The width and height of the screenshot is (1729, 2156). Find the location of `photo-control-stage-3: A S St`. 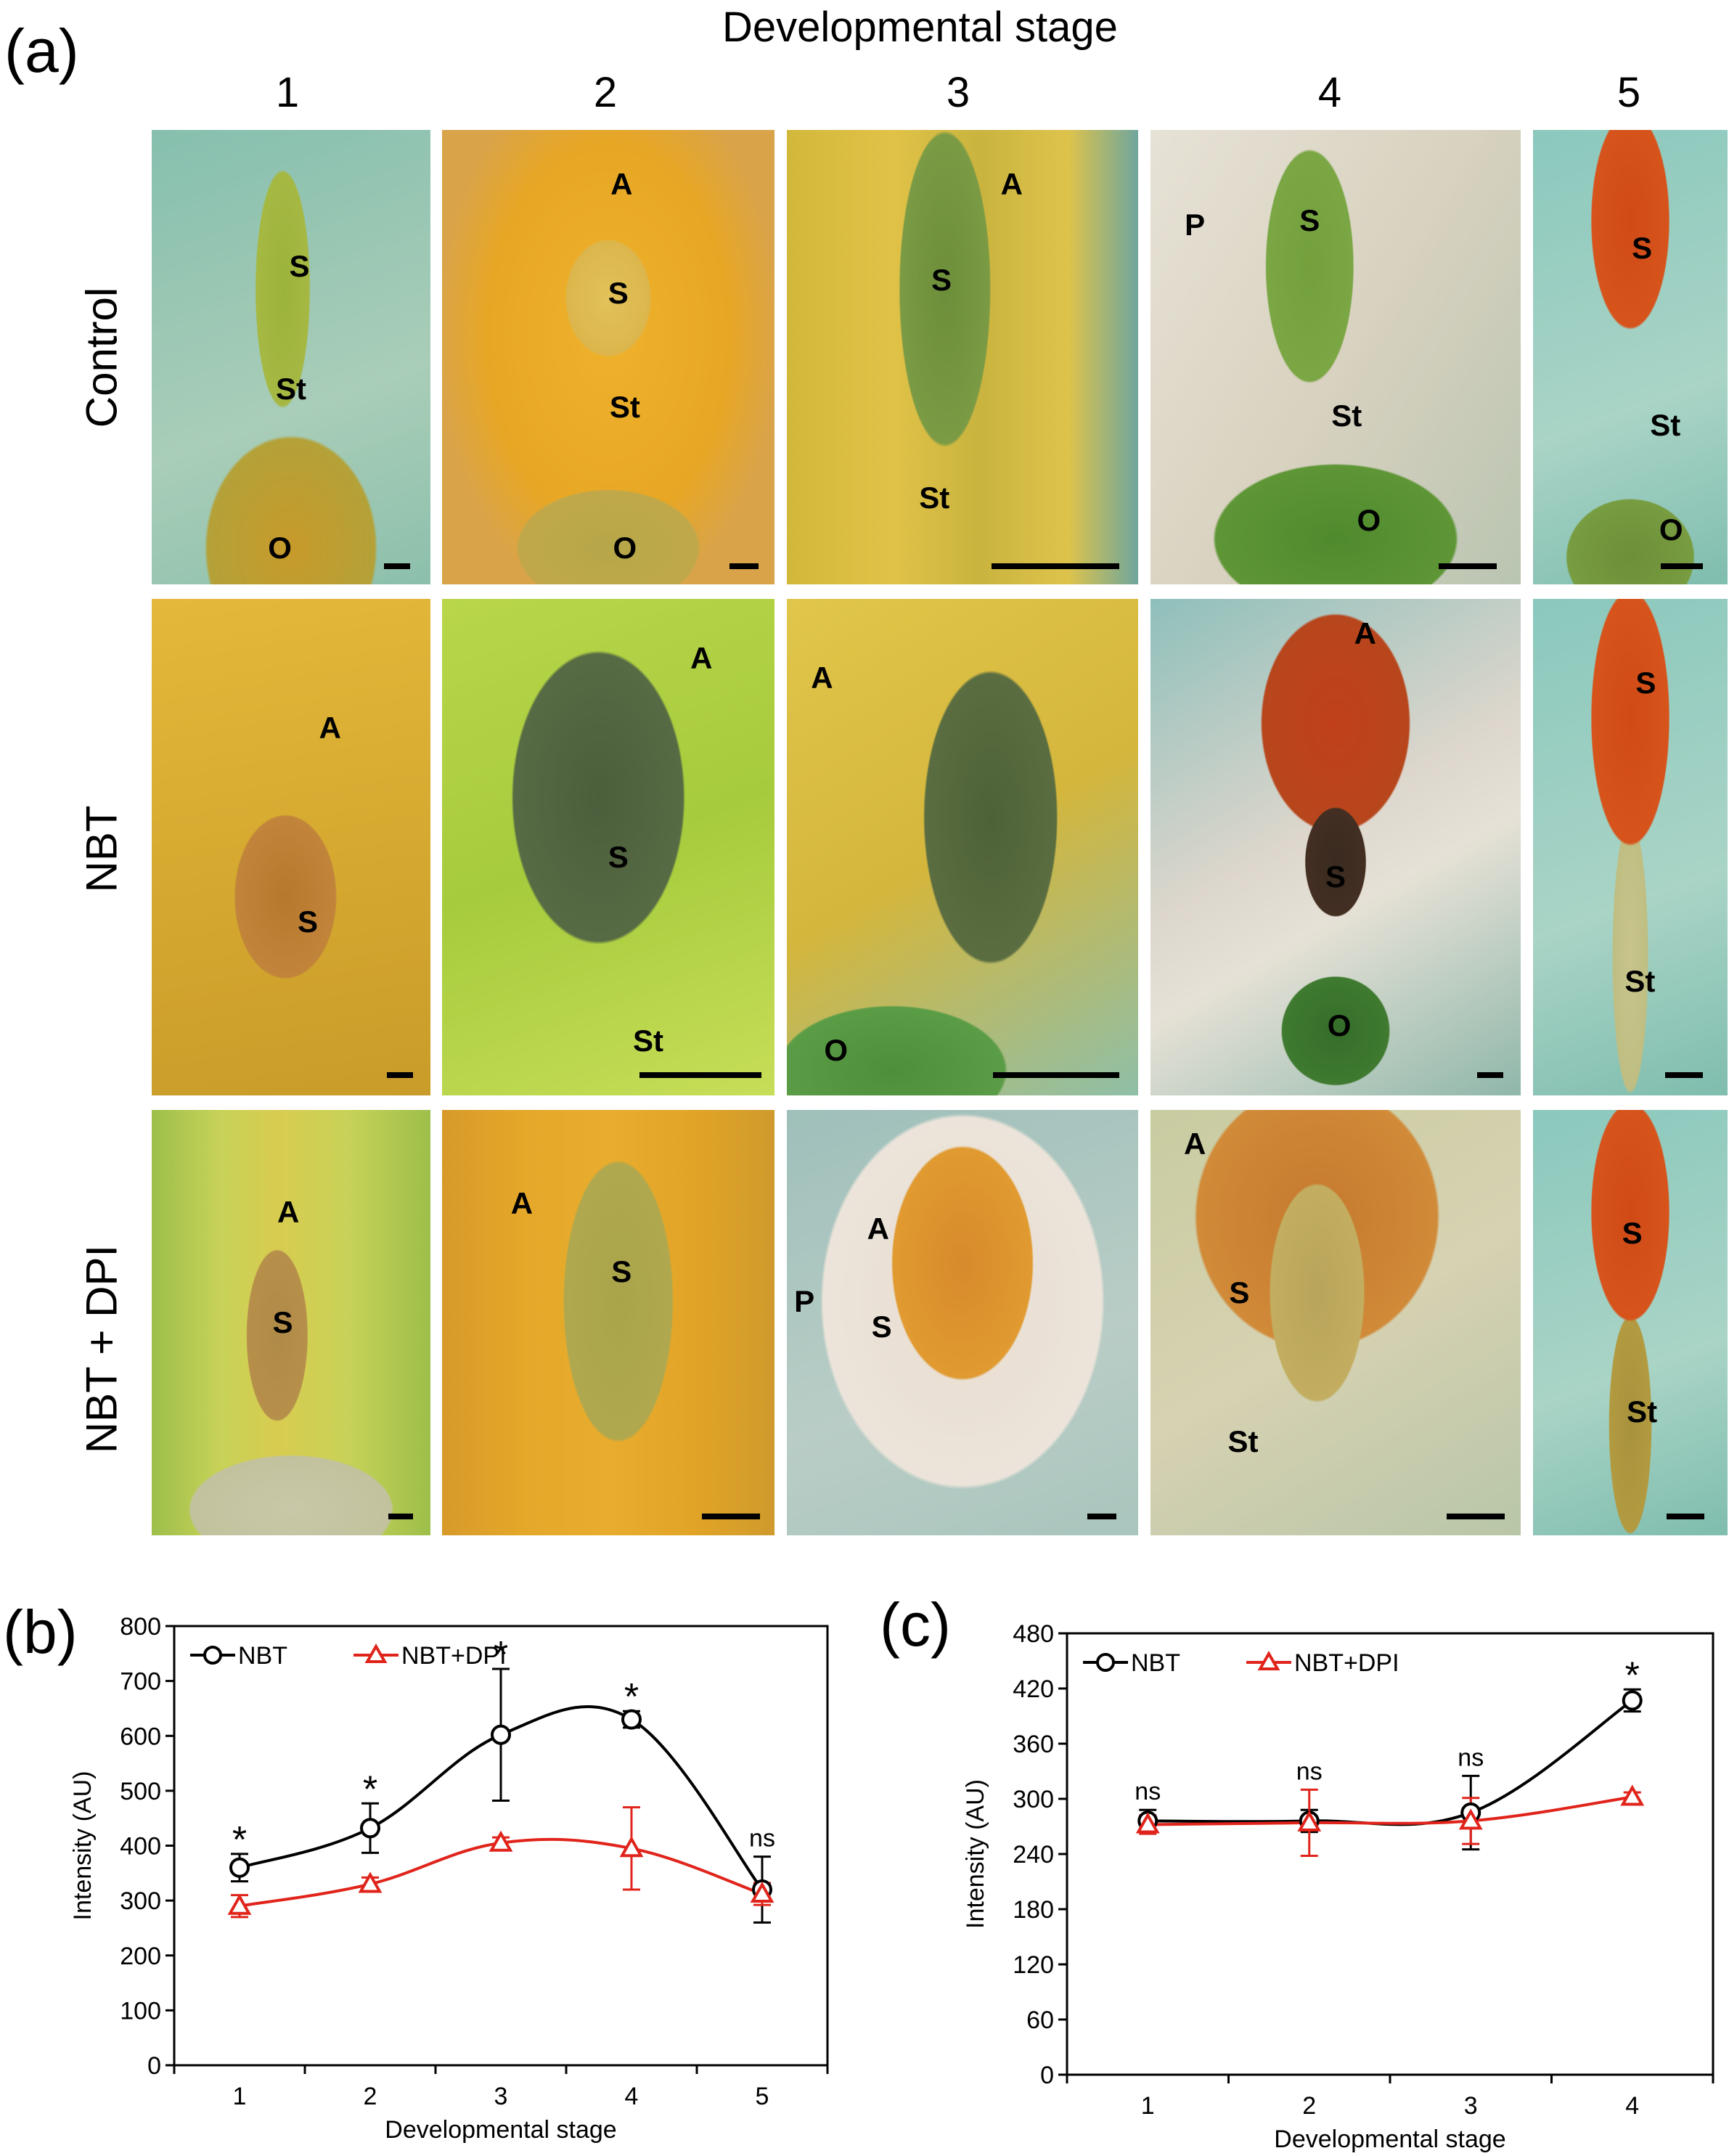

photo-control-stage-3: A S St is located at coordinates (962, 357).